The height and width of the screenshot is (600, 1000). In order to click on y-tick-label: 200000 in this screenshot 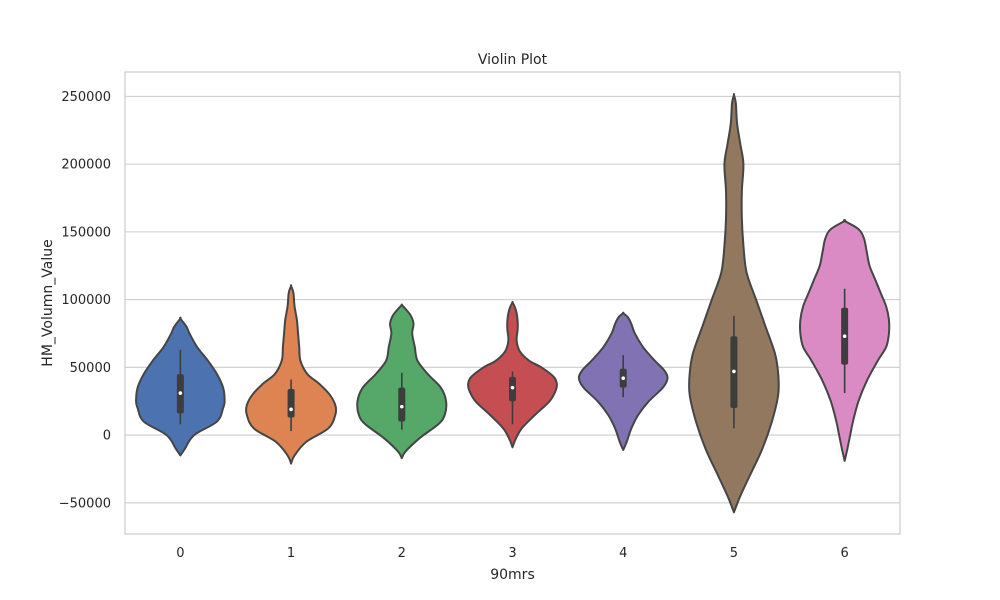, I will do `click(86, 165)`.